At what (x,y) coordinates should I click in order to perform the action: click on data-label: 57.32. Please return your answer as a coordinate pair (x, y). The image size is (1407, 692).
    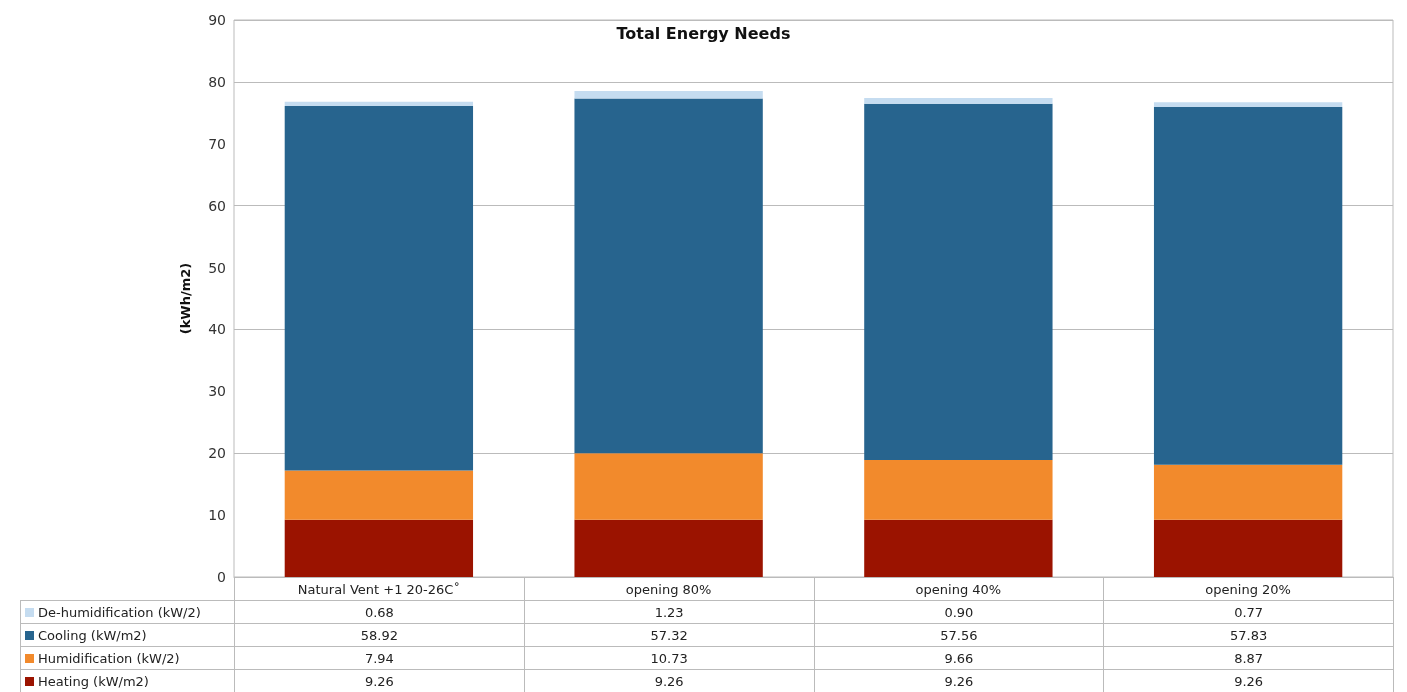
    Looking at the image, I should click on (669, 635).